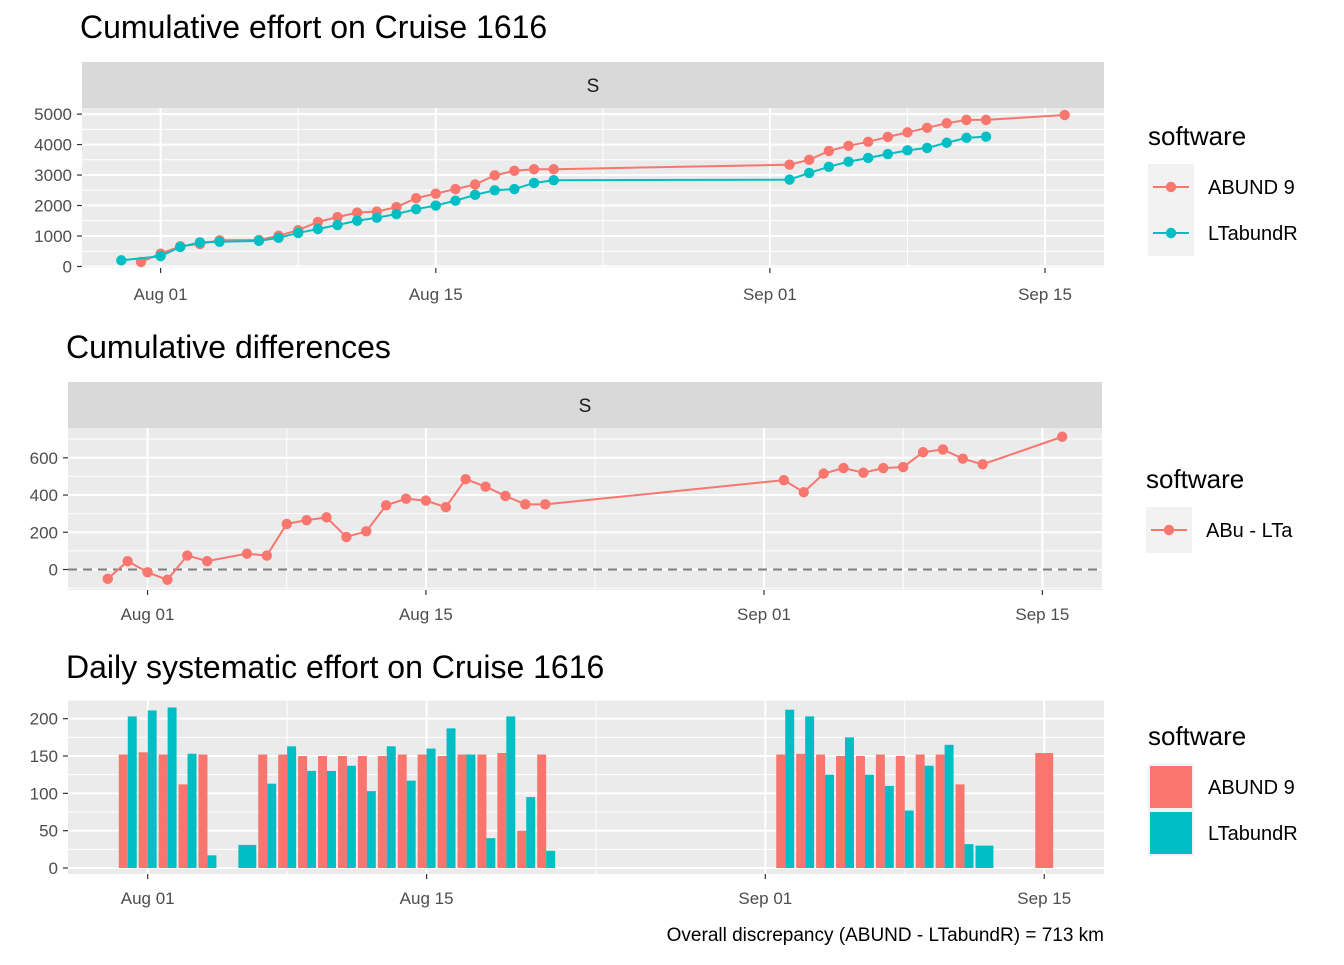  Describe the element at coordinates (335, 667) in the screenshot. I see `chart-title: Daily systematic effort on Cruise 1616` at that location.